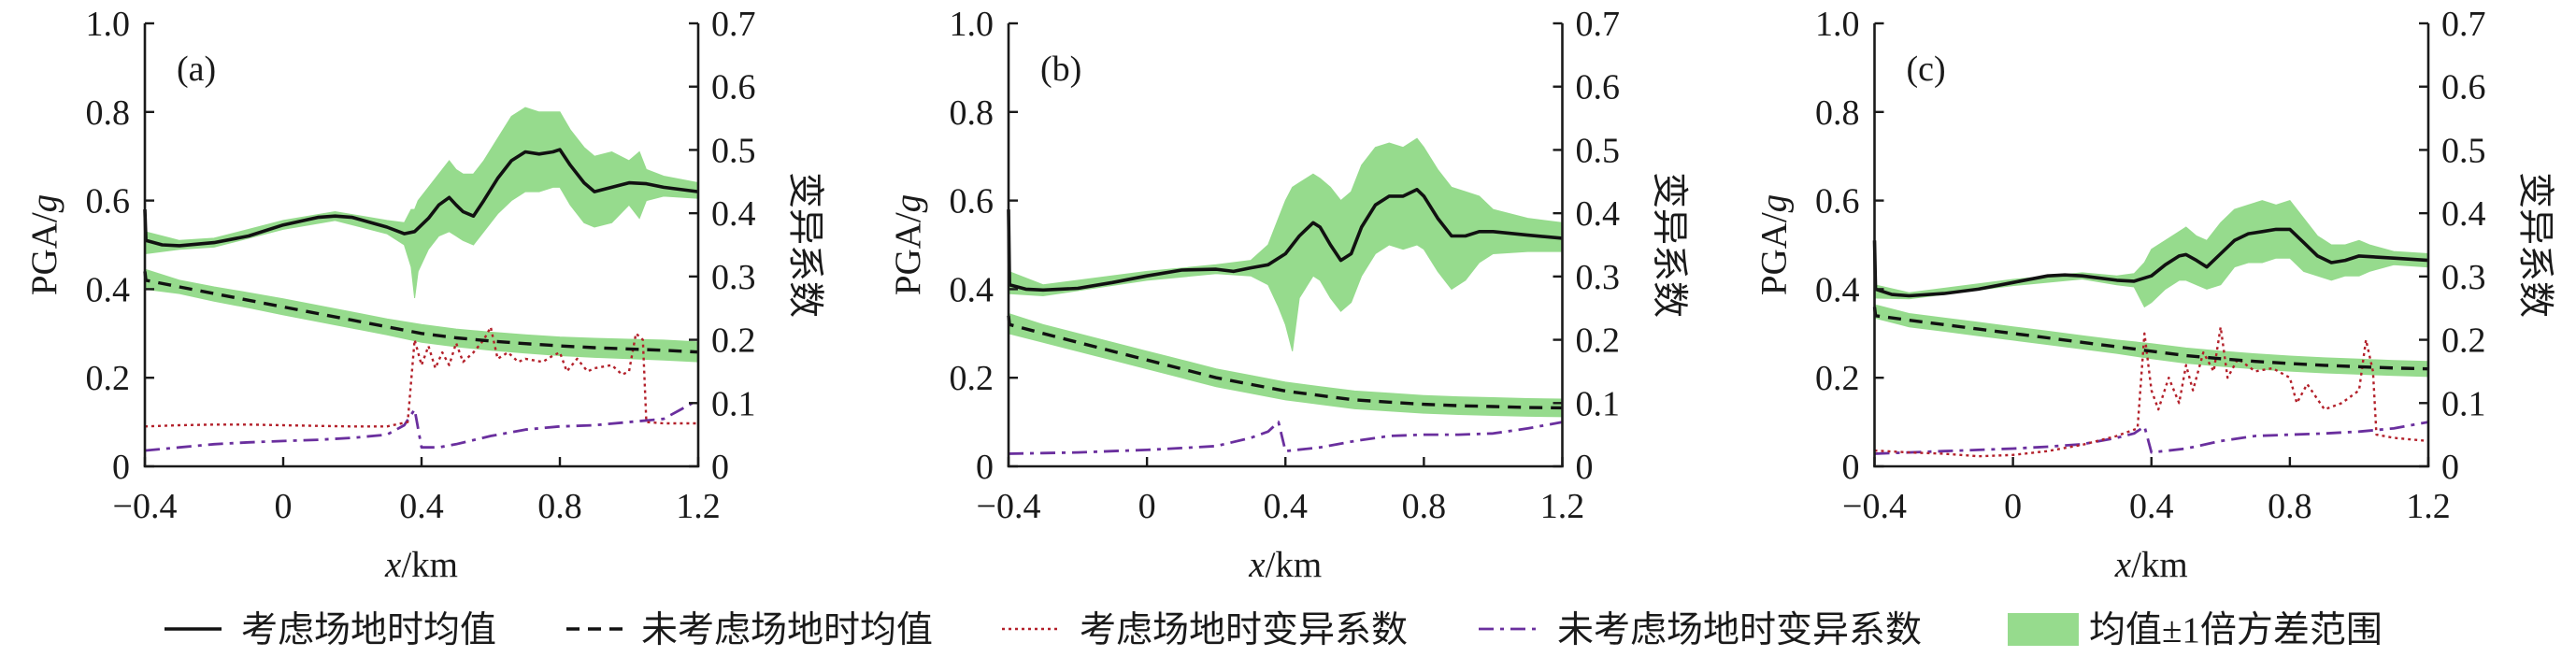 The image size is (2576, 657). What do you see at coordinates (368, 630) in the screenshot?
I see `legend-label: 考虑场地时均值` at bounding box center [368, 630].